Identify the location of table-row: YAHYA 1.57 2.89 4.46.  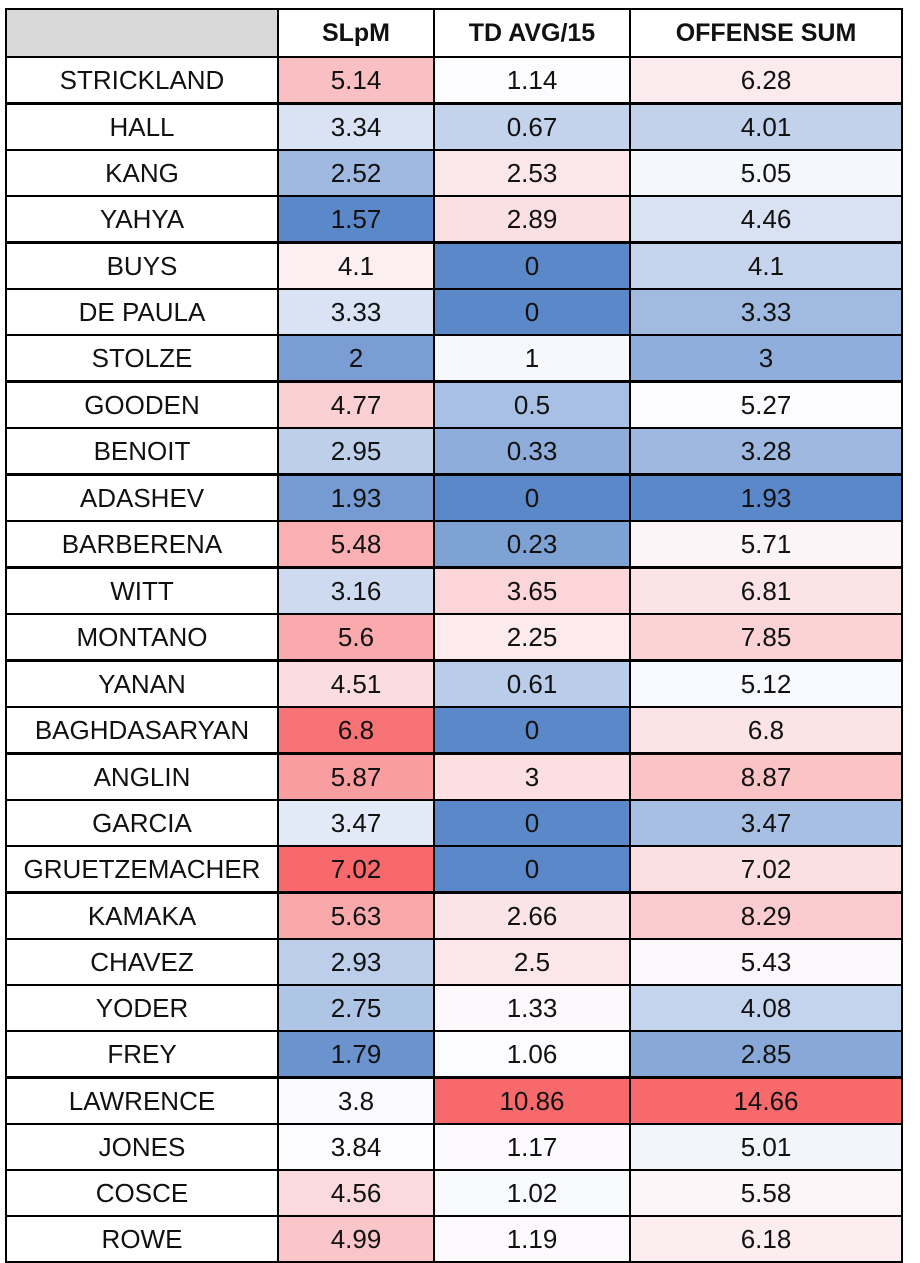
(454, 219).